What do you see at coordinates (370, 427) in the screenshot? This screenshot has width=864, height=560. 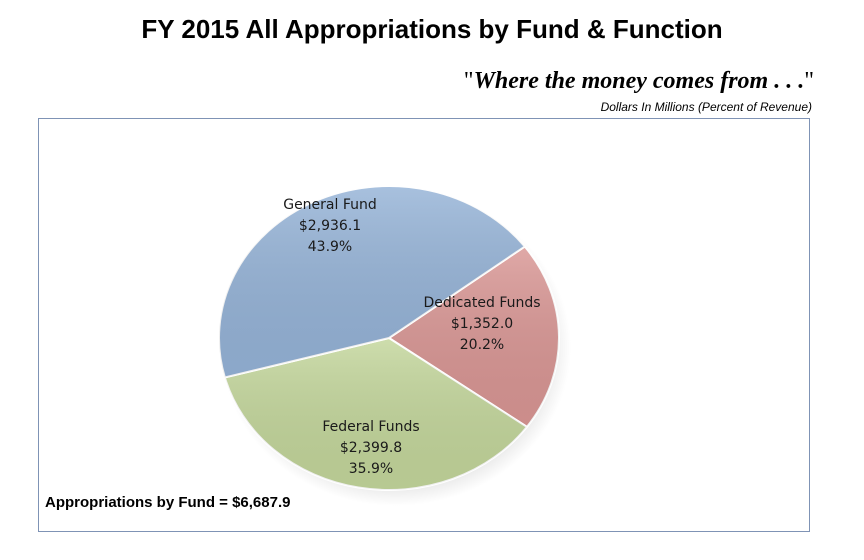 I see `slice-label-name: Federal Funds` at bounding box center [370, 427].